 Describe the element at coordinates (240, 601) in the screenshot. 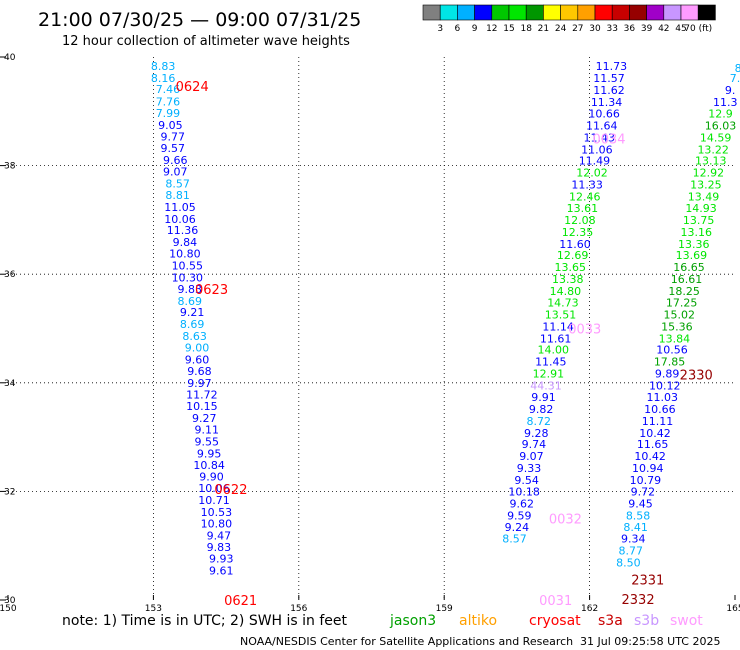

I see `time-label: 0621` at that location.